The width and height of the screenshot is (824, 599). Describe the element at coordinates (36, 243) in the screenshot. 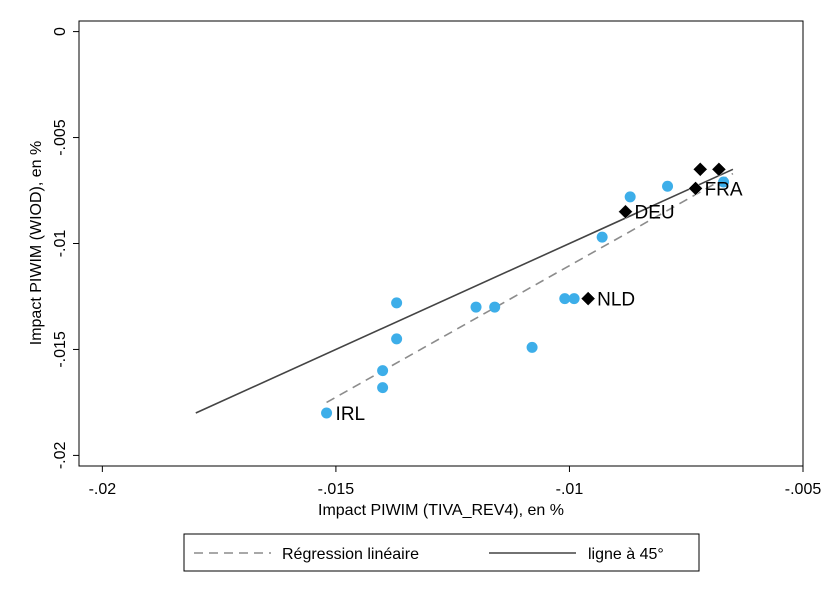

I see `y-axis-title: Impact PIWIM (WIOD), en %` at that location.